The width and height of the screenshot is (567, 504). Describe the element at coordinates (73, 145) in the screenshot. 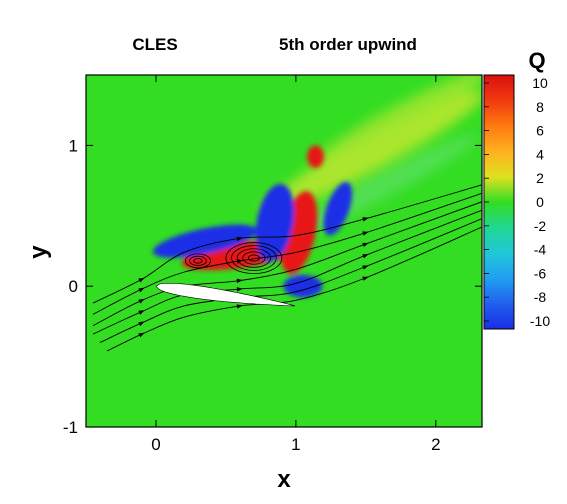

I see `y-tick-label: 1` at that location.